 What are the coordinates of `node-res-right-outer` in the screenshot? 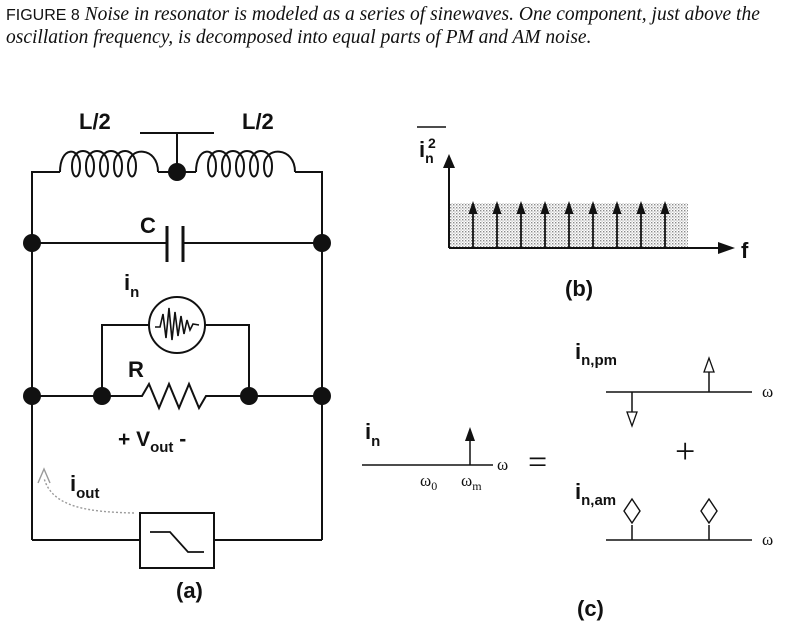 It's located at (322, 396).